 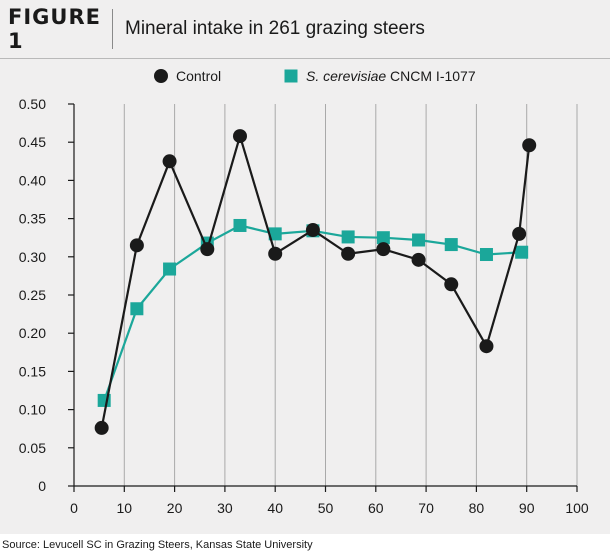 I want to click on chart-title: Mineral intake in 261 grazing steers, so click(x=275, y=28).